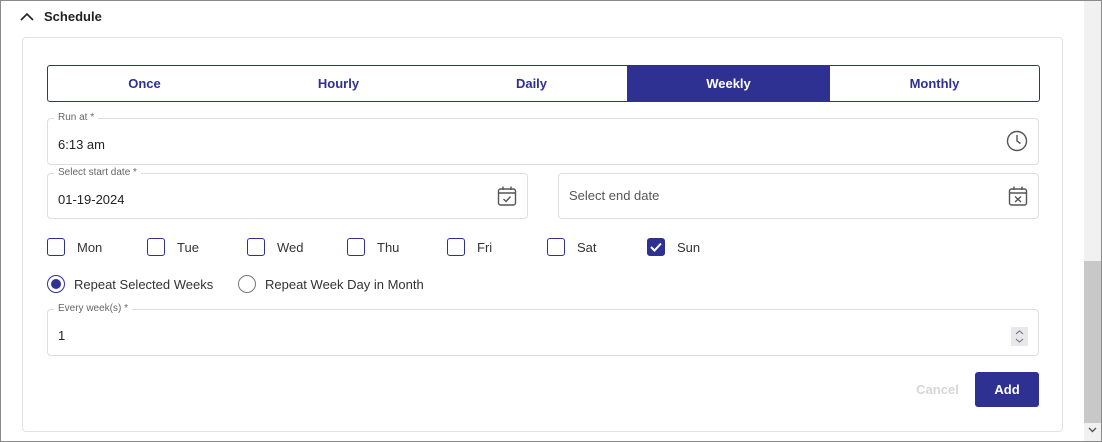 The height and width of the screenshot is (442, 1102). I want to click on clock-icon, so click(1017, 141).